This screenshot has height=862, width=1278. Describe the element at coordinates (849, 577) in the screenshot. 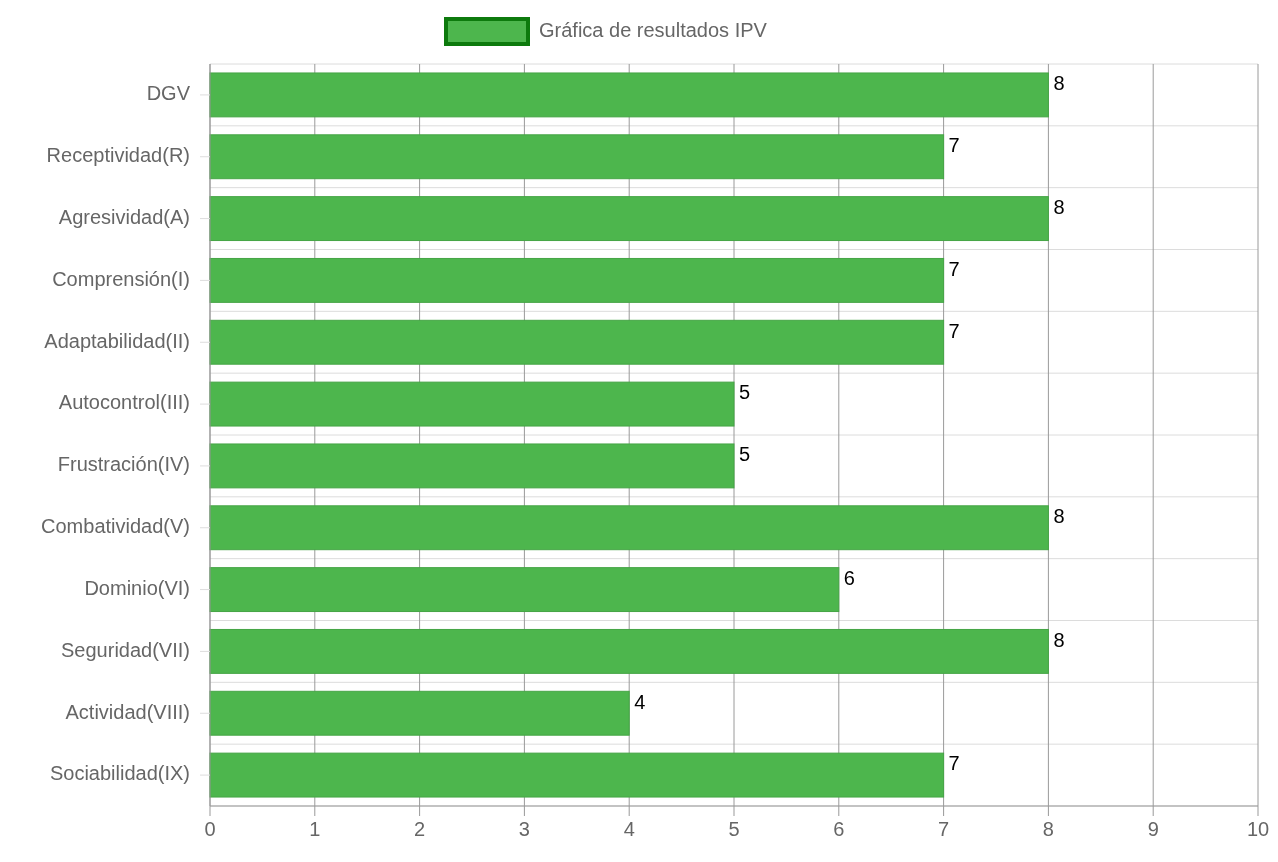

I see `data-label: 6` at that location.